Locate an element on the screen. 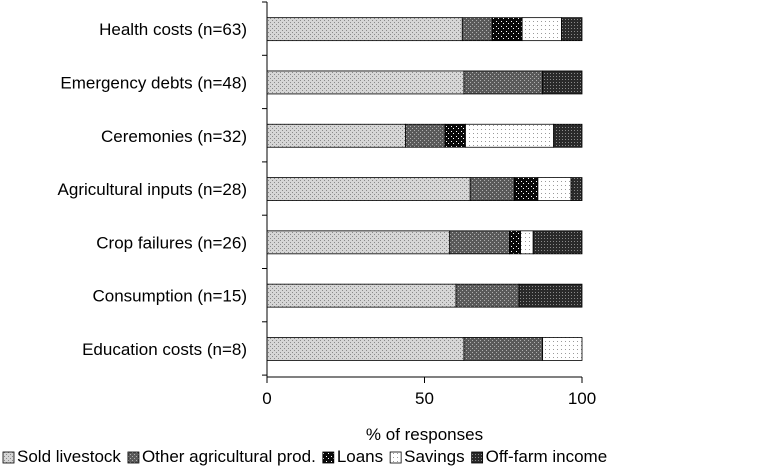 Image resolution: width=766 pixels, height=471 pixels. x-axis-ticks: 0 50 100 is located at coordinates (429, 392).